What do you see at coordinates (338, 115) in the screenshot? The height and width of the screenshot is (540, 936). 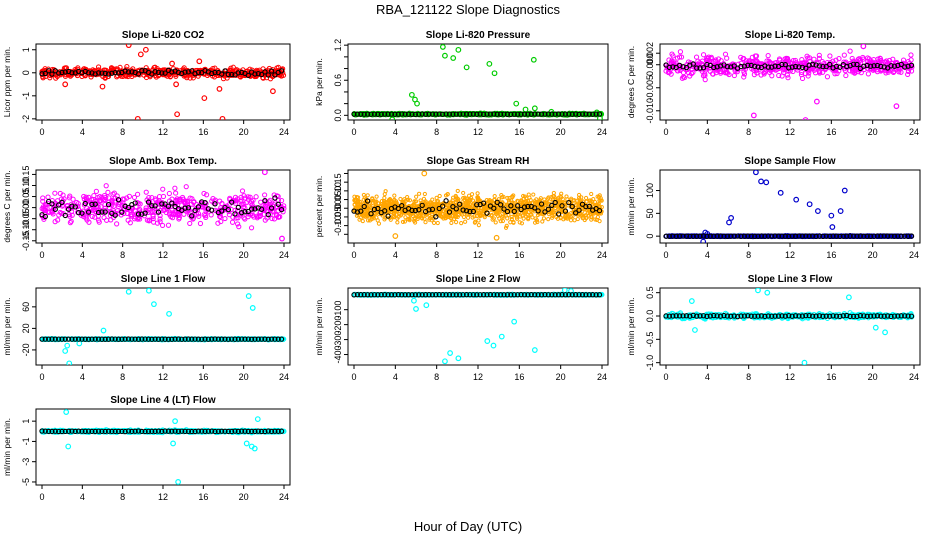 I see `y-tick-label: 0.0` at bounding box center [338, 115].